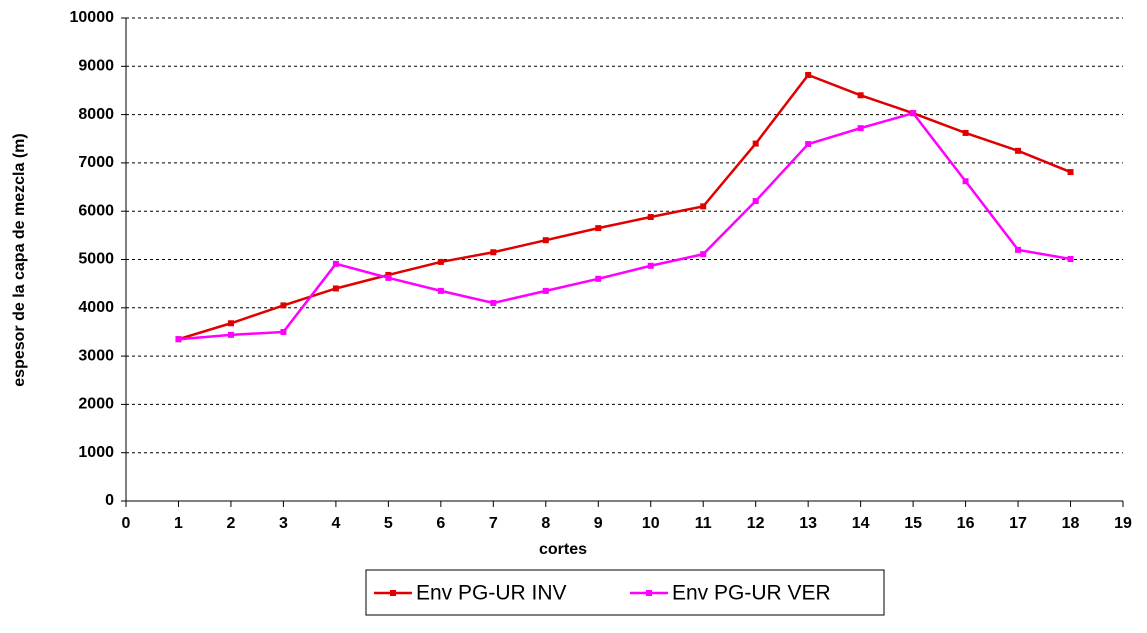 The height and width of the screenshot is (633, 1147). What do you see at coordinates (96, 404) in the screenshot?
I see `y-tick-label: 2000` at bounding box center [96, 404].